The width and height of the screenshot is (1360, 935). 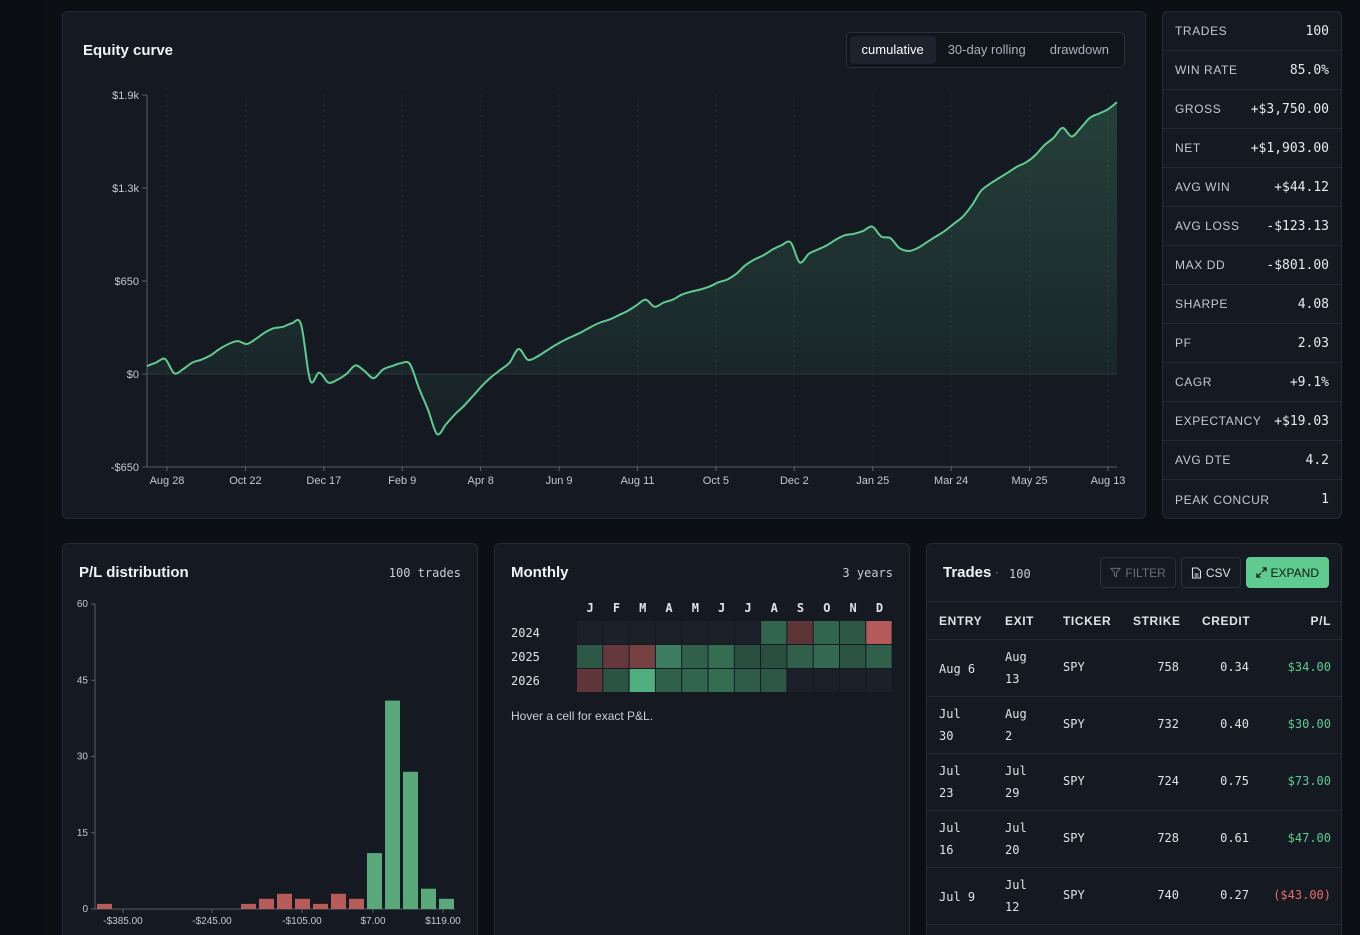 What do you see at coordinates (1134, 668) in the screenshot?
I see `table-row: Aug 6 Aug 13 SPY 758 0.34 $34.00` at bounding box center [1134, 668].